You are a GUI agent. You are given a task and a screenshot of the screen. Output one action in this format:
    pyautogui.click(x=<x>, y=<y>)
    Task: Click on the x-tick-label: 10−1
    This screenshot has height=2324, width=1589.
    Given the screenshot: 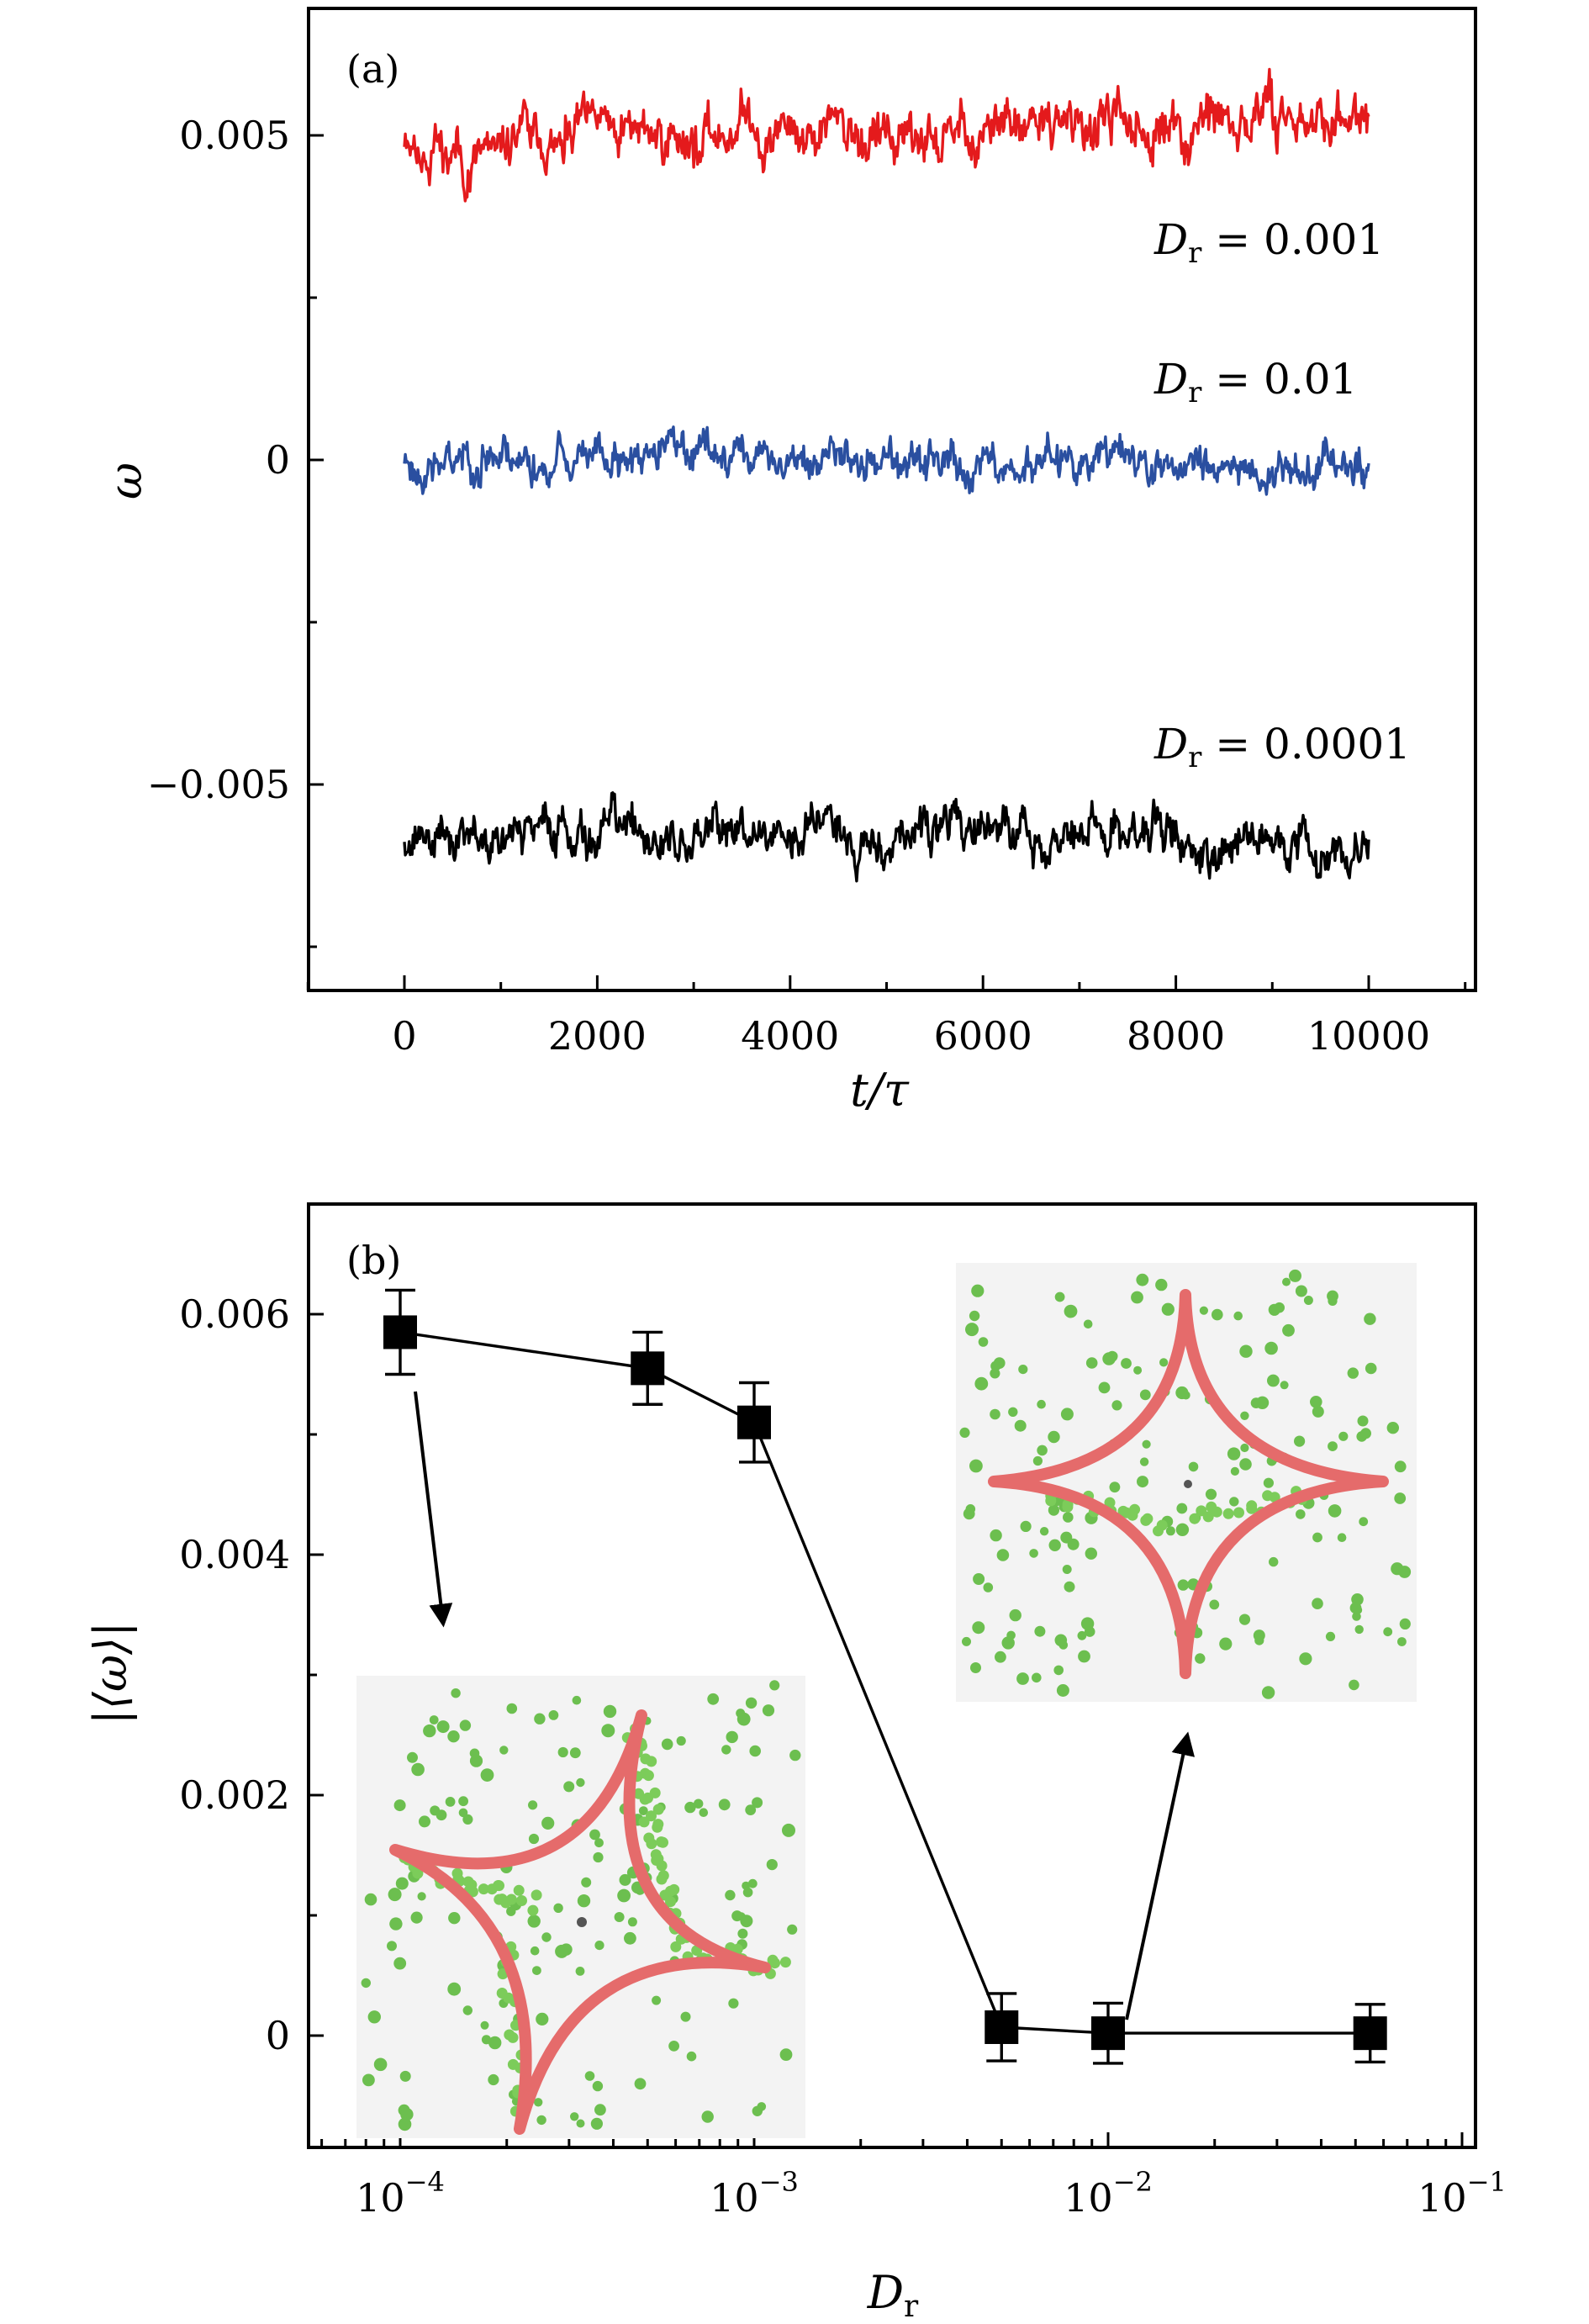 What is the action you would take?
    pyautogui.click(x=1462, y=2193)
    